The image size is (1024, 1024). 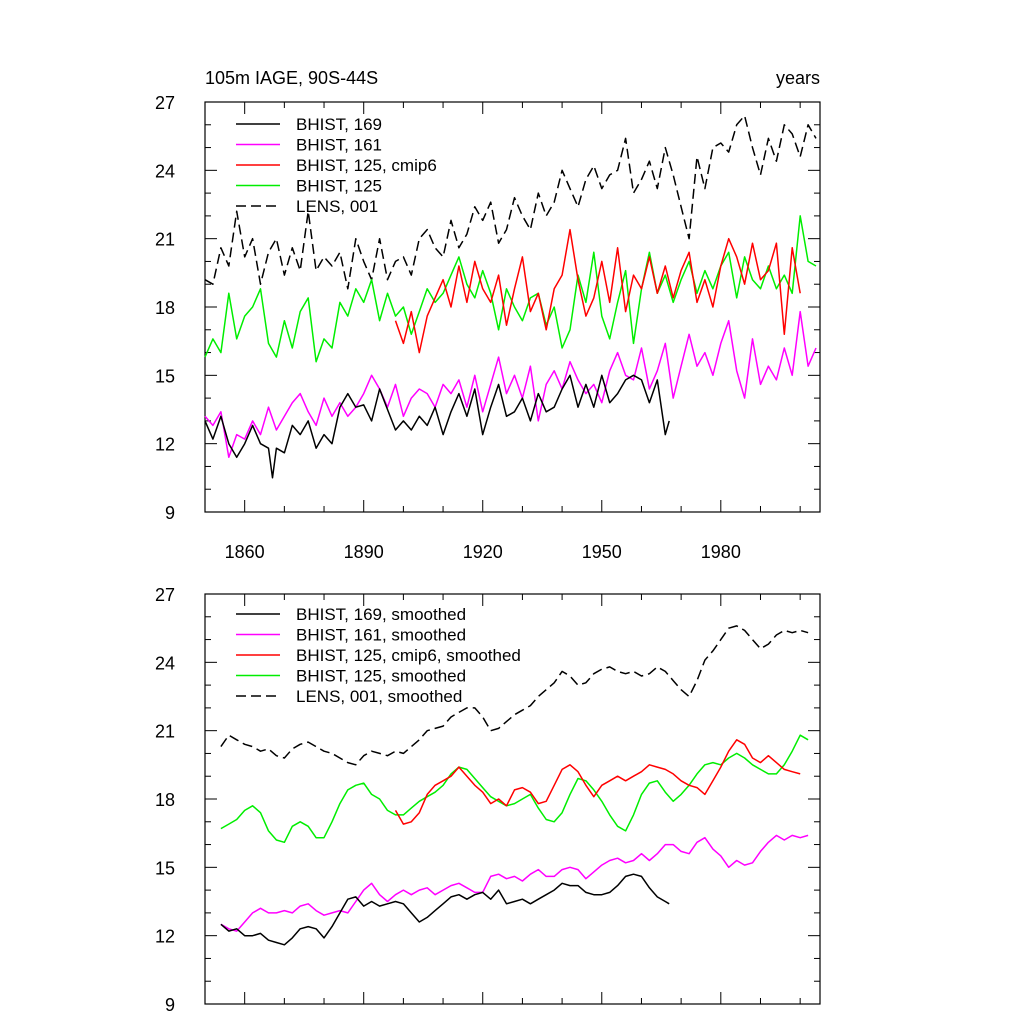 What do you see at coordinates (379, 696) in the screenshot?
I see `legend-label: LENS, 001, smoothed` at bounding box center [379, 696].